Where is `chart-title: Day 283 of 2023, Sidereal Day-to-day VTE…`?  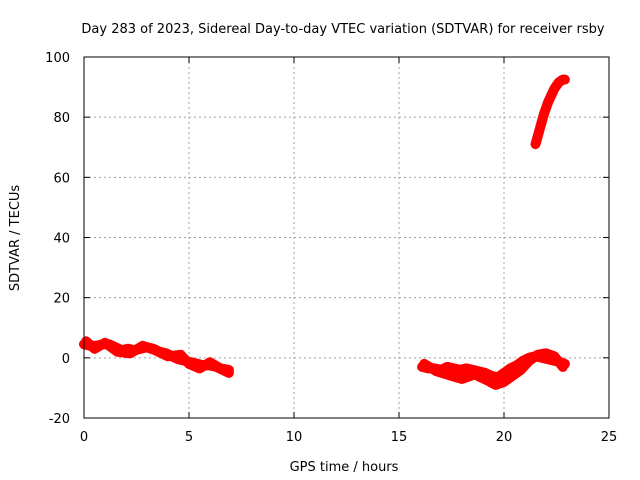 chart-title: Day 283 of 2023, Sidereal Day-to-day VTE… is located at coordinates (342, 29).